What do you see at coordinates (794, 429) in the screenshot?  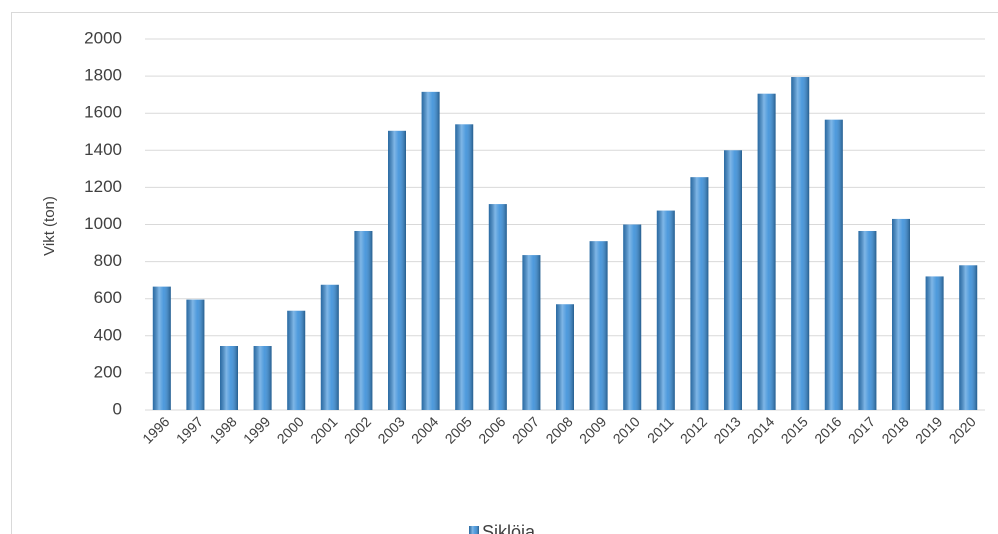 I see `x-tick-label: 2015` at bounding box center [794, 429].